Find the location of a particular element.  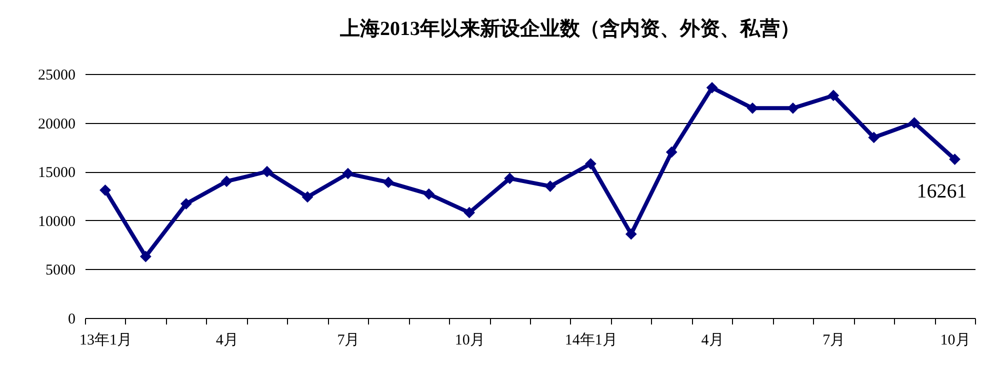

x-tick-label: 13年1月 is located at coordinates (105, 340).